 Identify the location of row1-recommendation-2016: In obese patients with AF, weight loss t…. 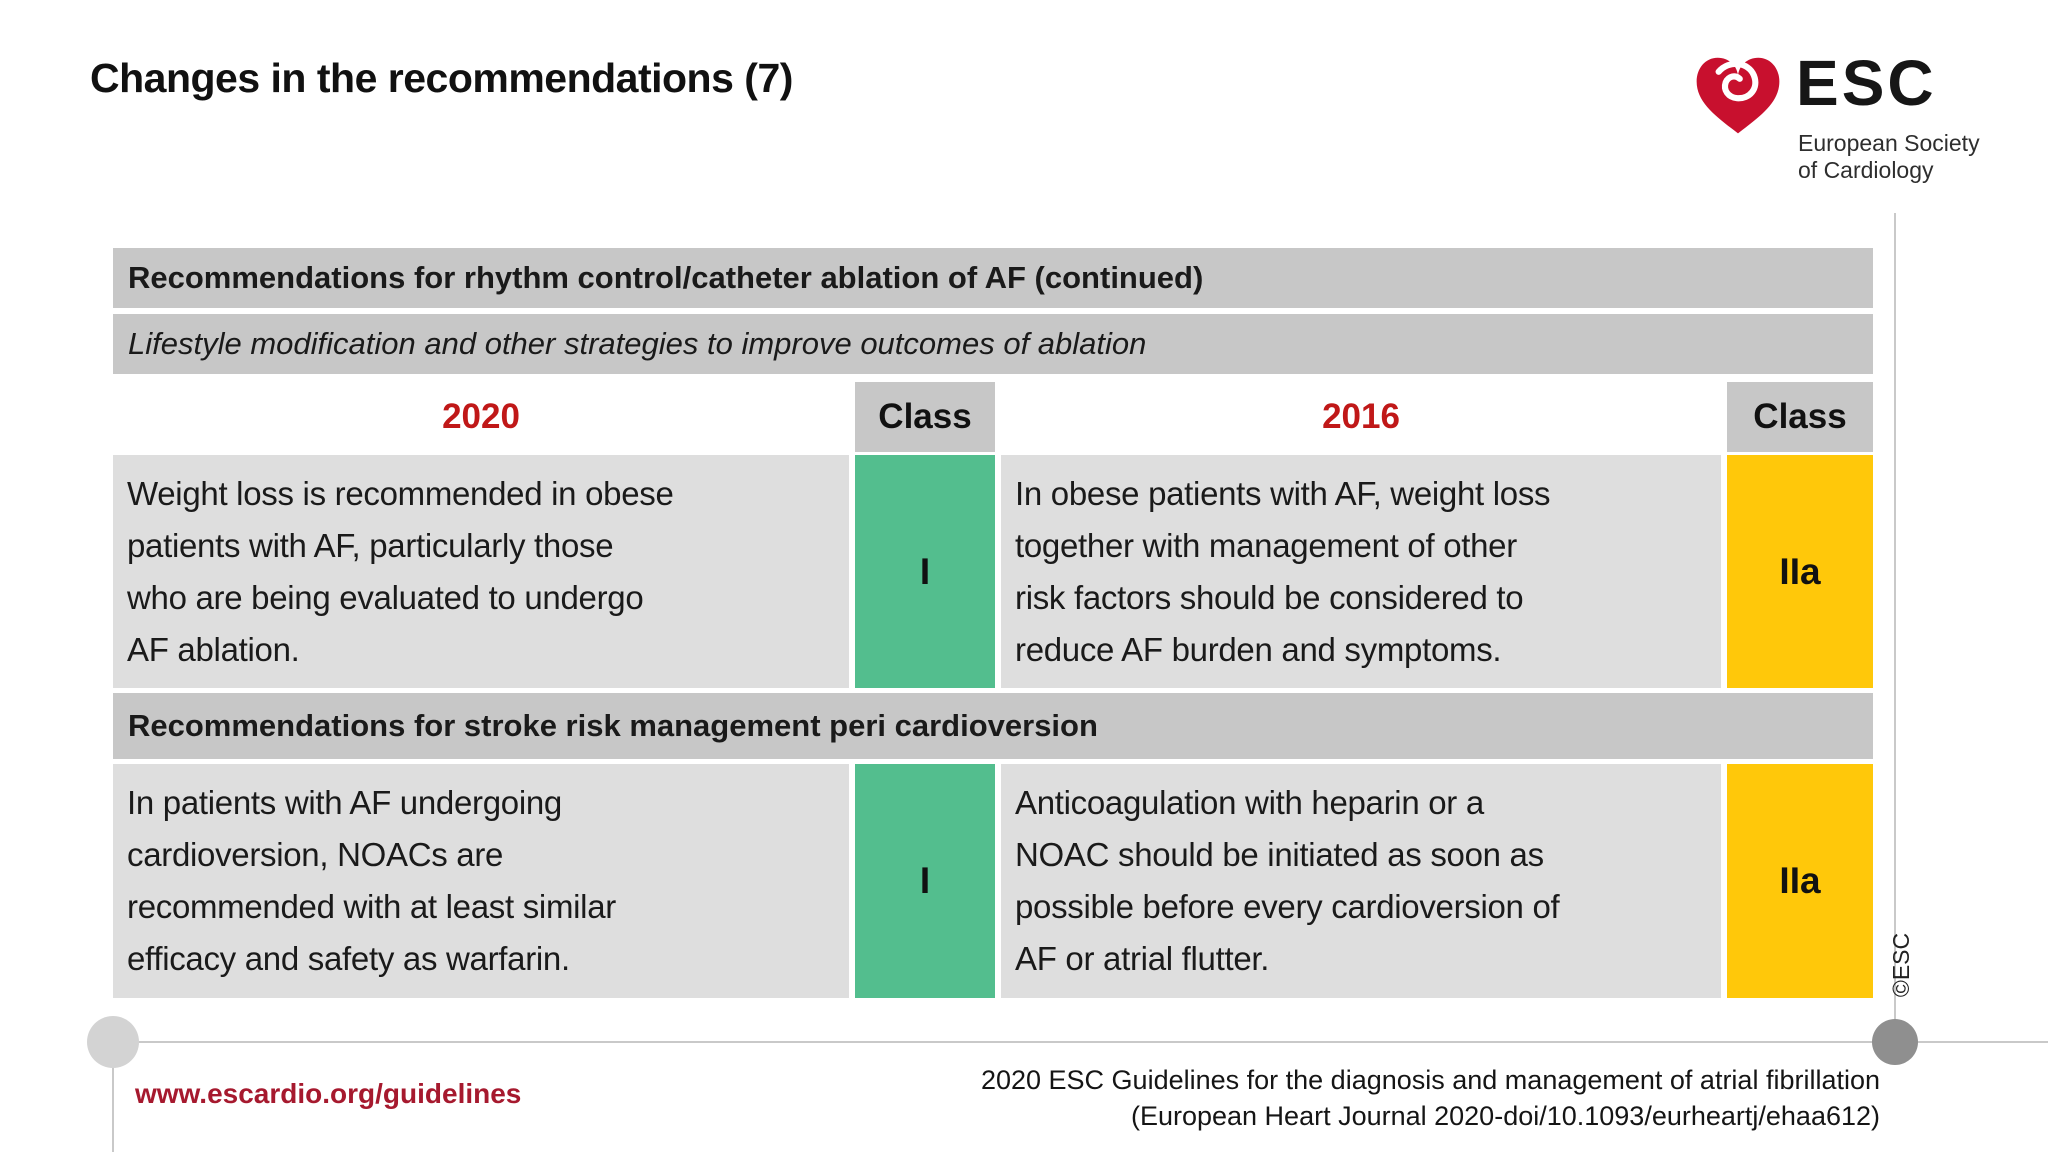
(1361, 571).